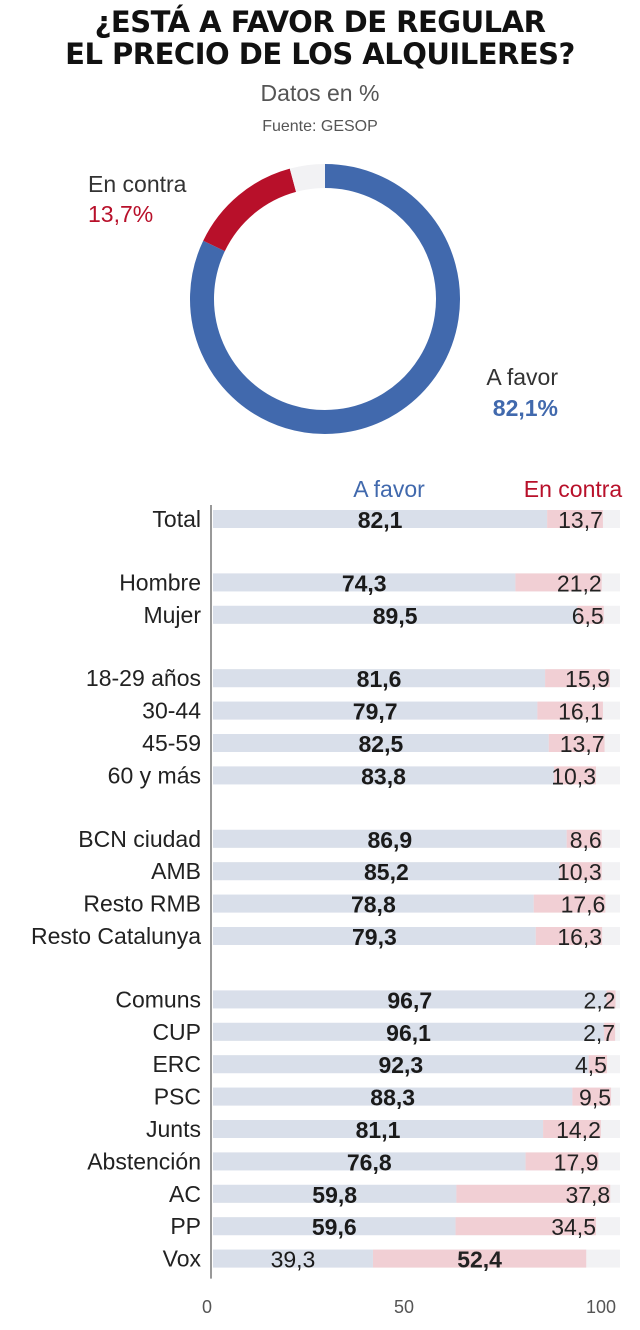 This screenshot has width=640, height=1330. What do you see at coordinates (293, 1258) in the screenshot?
I see `bar-favor-vox` at bounding box center [293, 1258].